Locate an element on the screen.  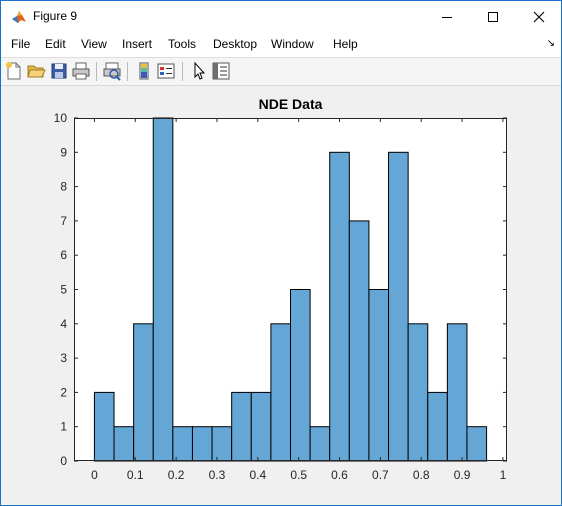
x-tick-label: 0.5 is located at coordinates (298, 475).